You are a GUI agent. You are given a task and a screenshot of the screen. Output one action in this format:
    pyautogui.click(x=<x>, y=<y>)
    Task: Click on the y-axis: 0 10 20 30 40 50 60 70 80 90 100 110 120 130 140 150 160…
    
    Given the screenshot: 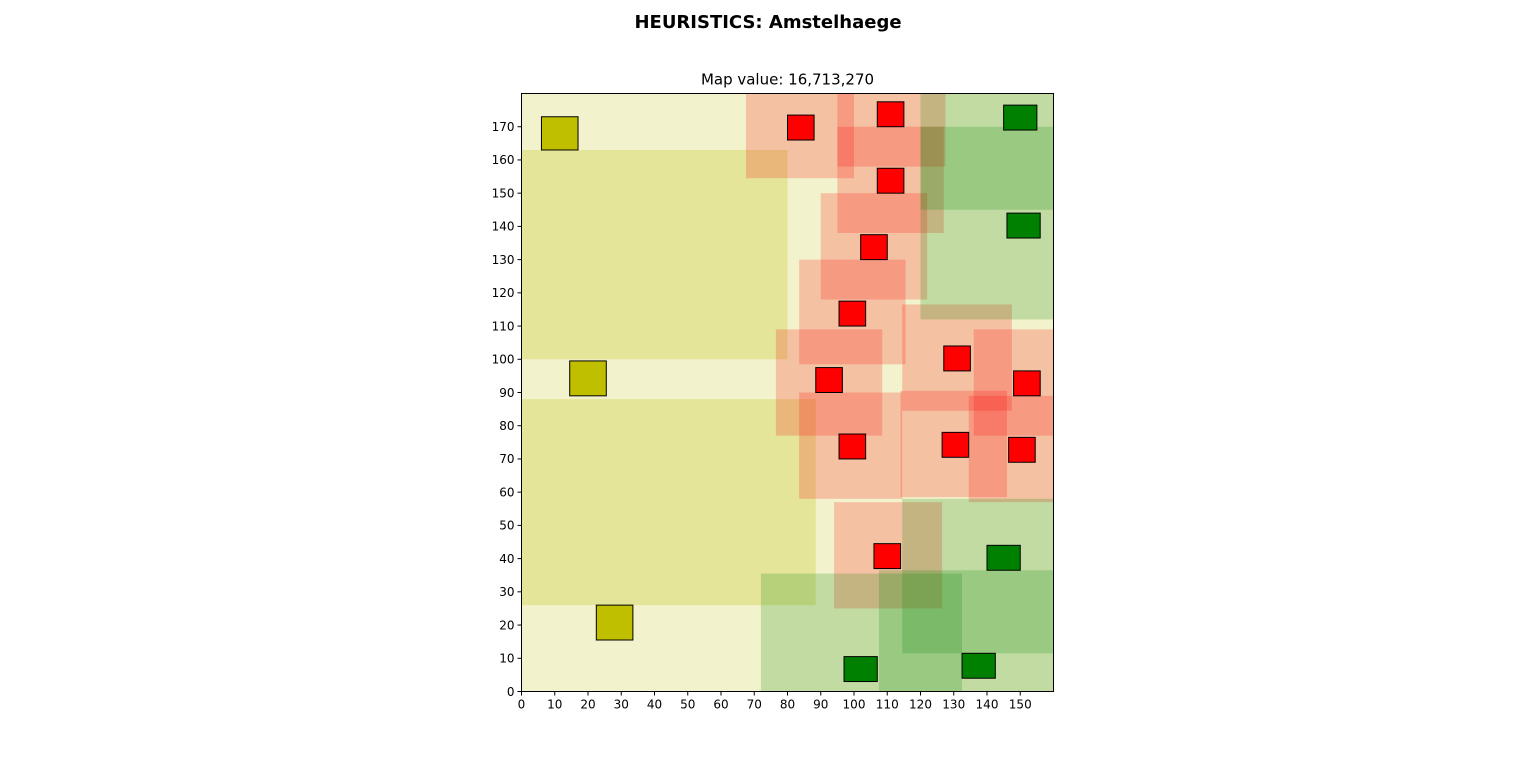 What is the action you would take?
    pyautogui.click(x=507, y=409)
    